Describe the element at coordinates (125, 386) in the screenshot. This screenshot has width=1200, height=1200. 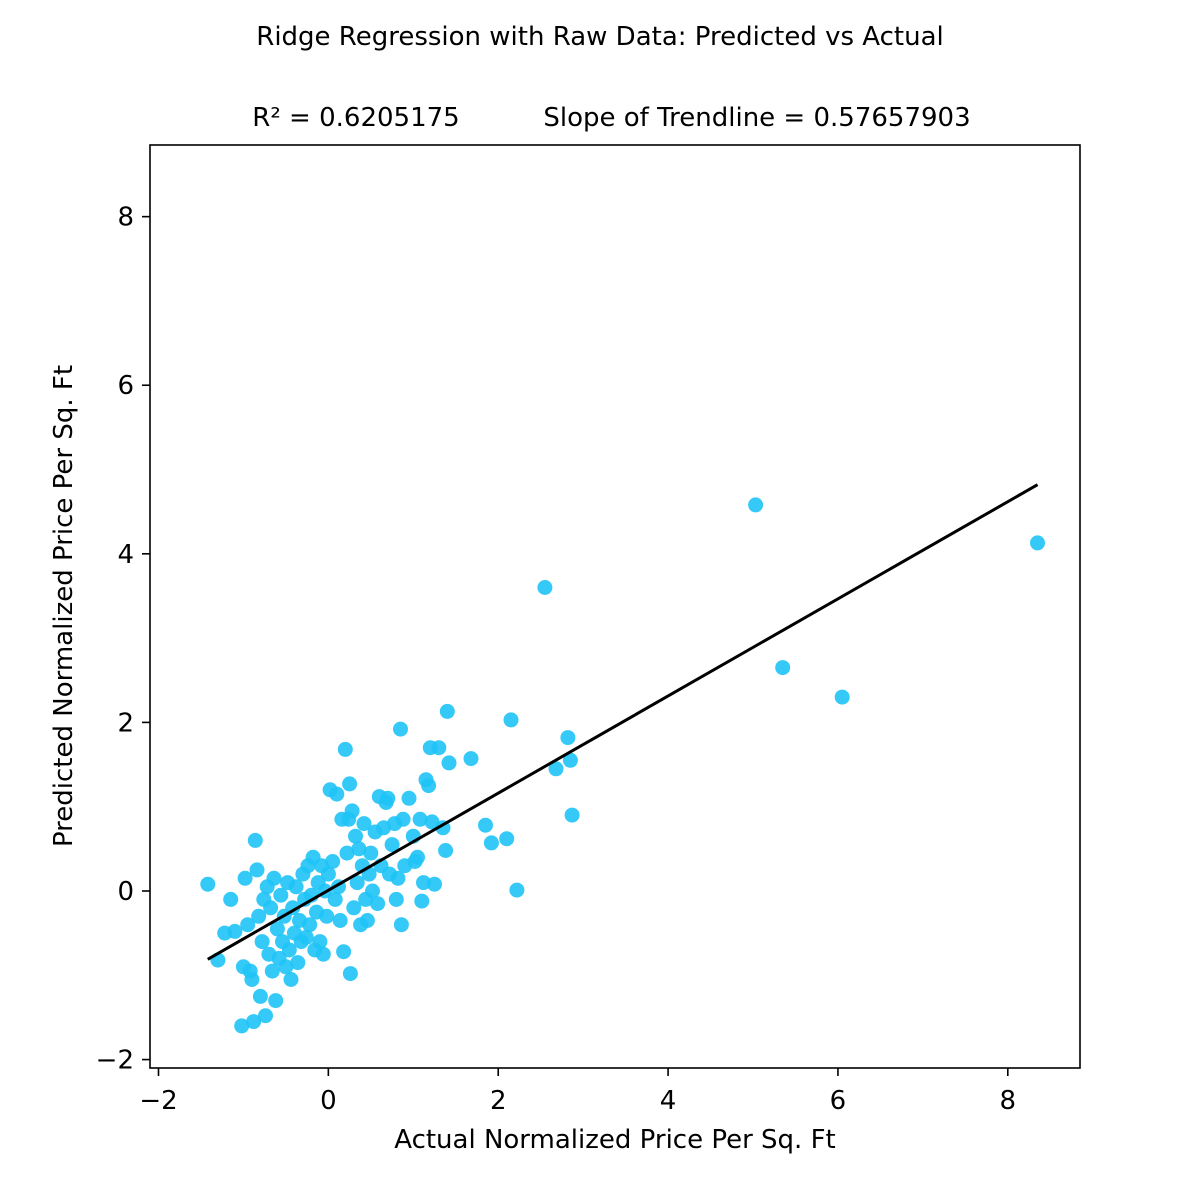
I see `y-tick-label-4: 6` at that location.